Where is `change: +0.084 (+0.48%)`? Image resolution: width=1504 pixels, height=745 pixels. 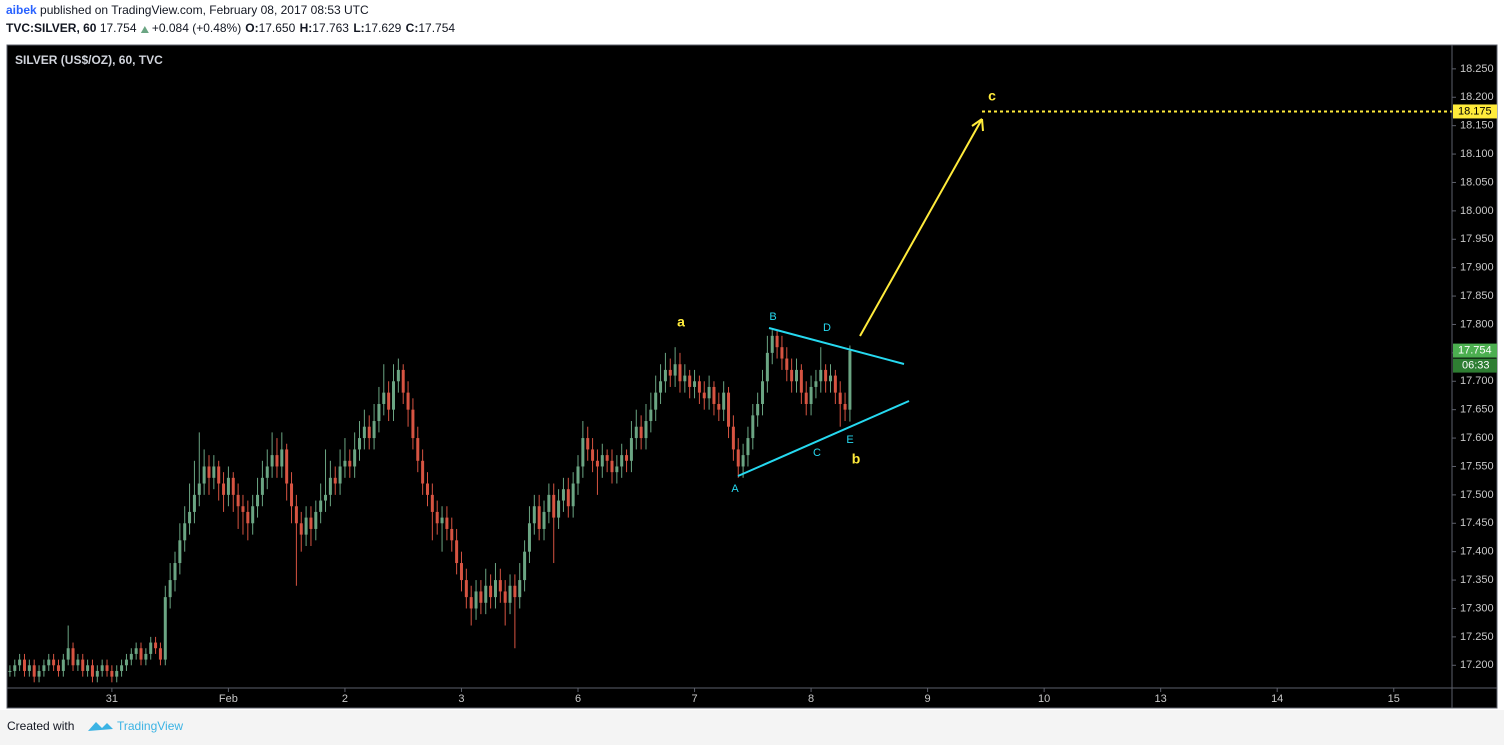 change: +0.084 (+0.48%) is located at coordinates (196, 28).